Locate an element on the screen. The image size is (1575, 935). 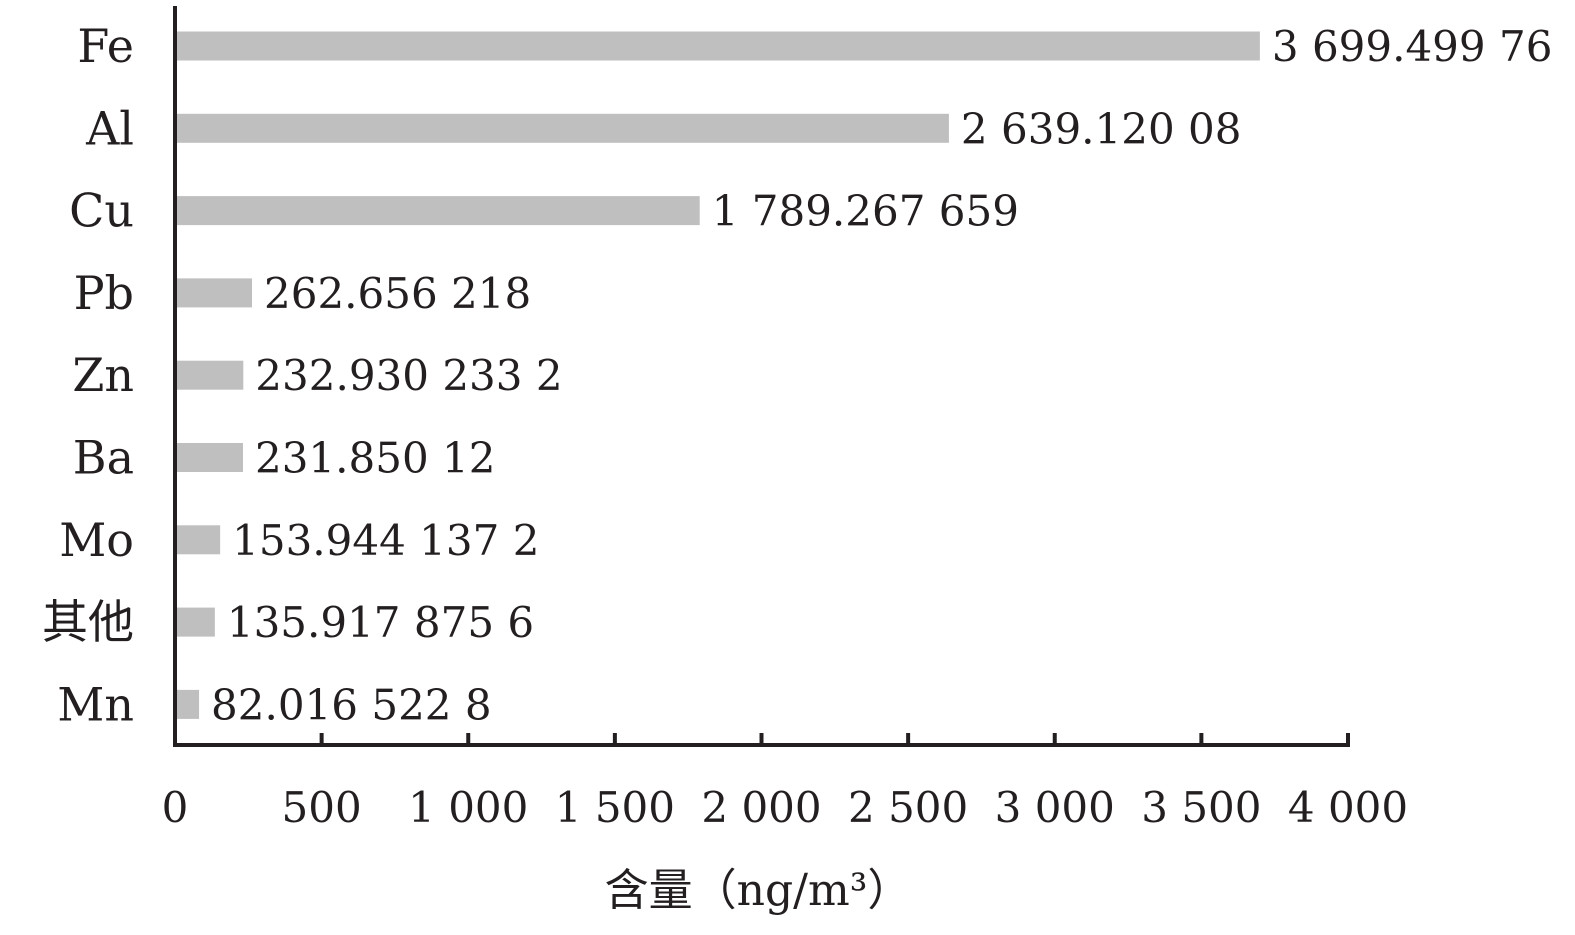
x-axis-title: 含量（ng/m³） is located at coordinates (758, 890).